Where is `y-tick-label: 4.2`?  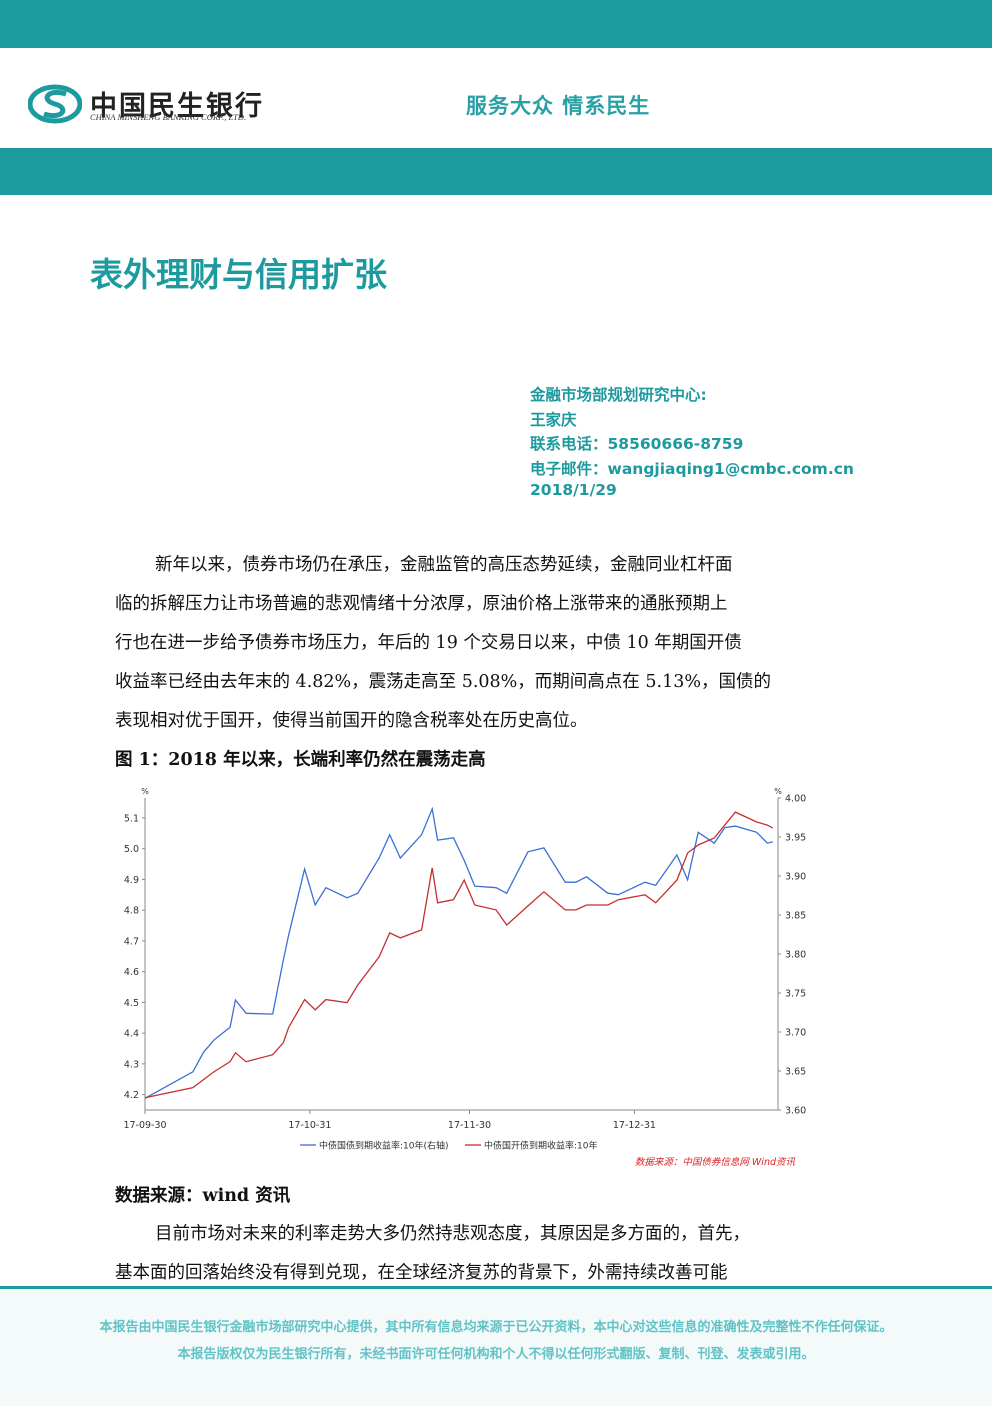 y-tick-label: 4.2 is located at coordinates (131, 1095).